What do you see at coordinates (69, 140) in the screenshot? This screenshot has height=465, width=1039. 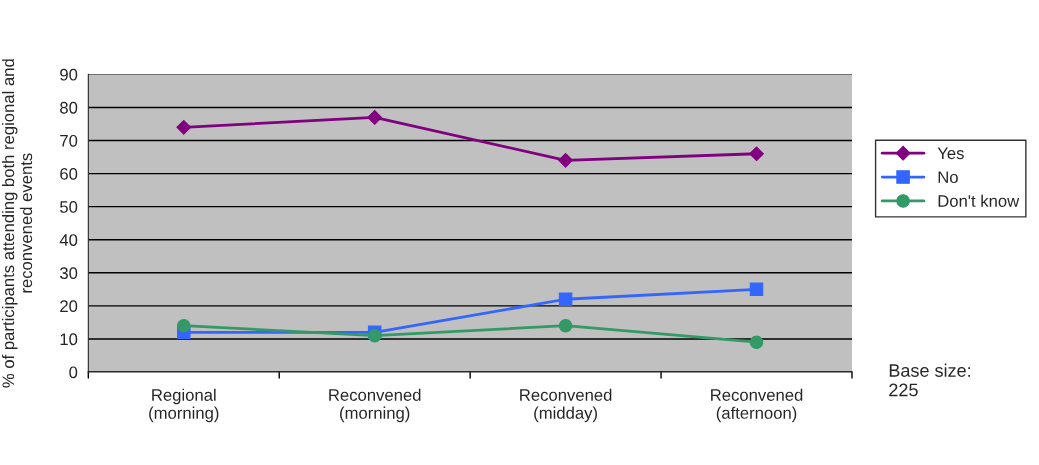 I see `y-tick-label: 70` at bounding box center [69, 140].